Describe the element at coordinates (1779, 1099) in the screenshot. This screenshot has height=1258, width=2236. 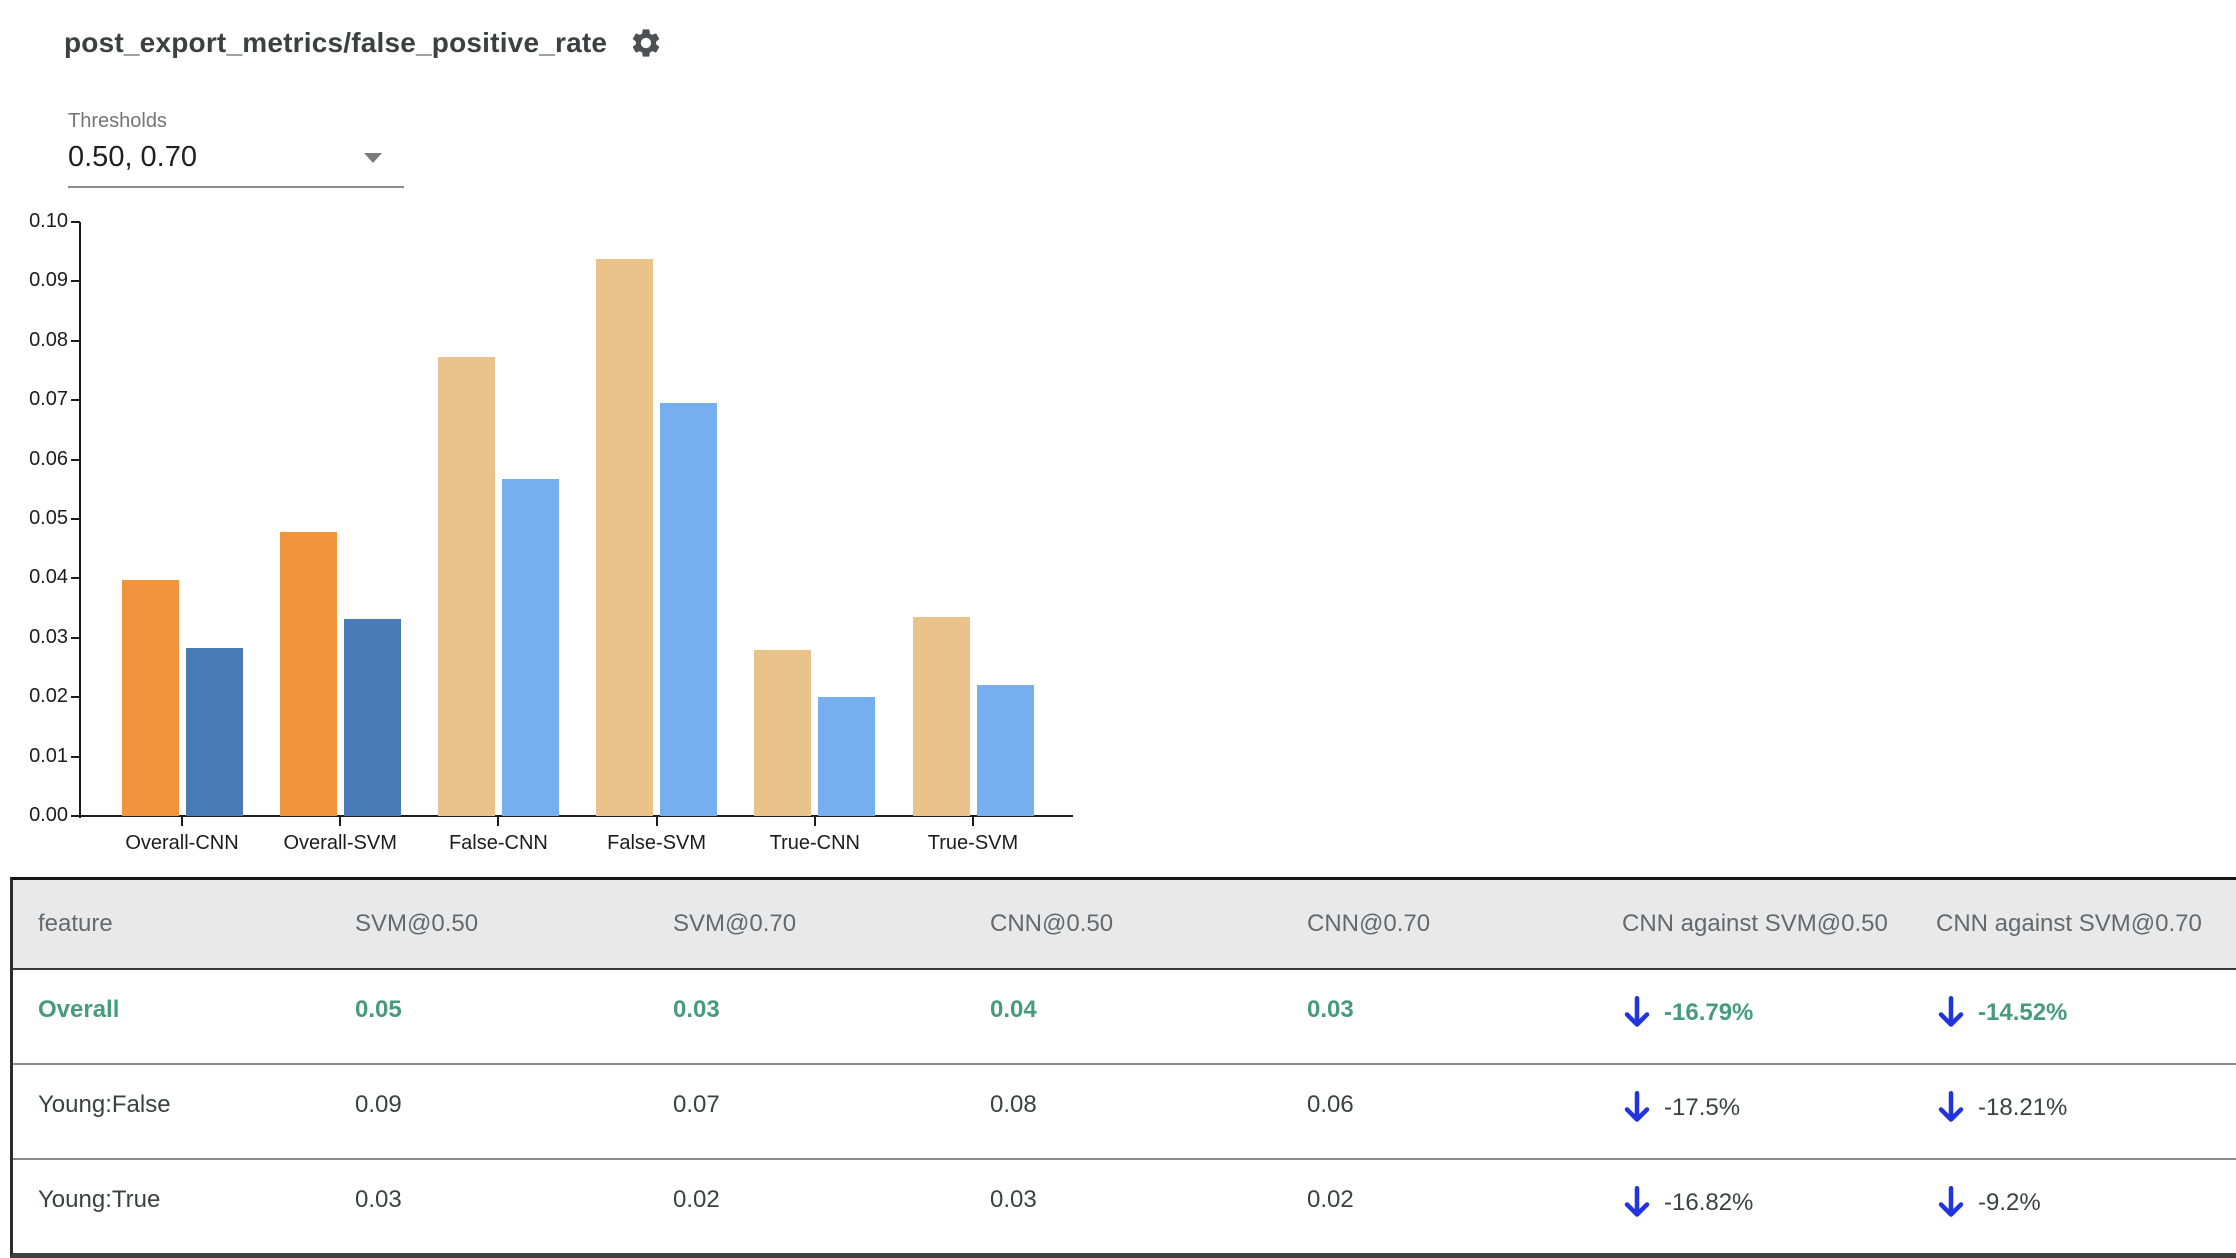
I see `comparison-cell: -17.5%` at that location.